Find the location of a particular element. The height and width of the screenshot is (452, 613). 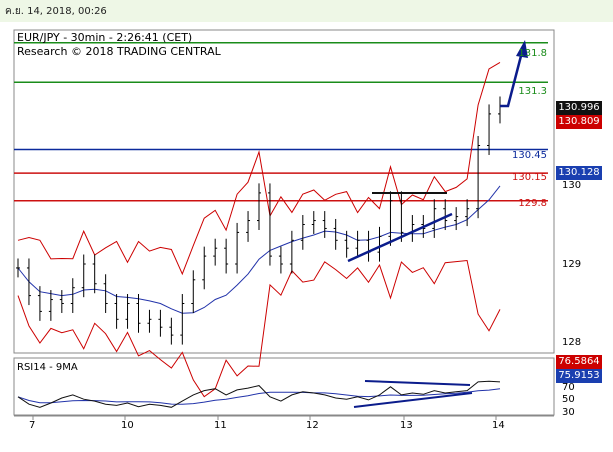

x-tick-11: 11 is located at coordinates (220, 425).